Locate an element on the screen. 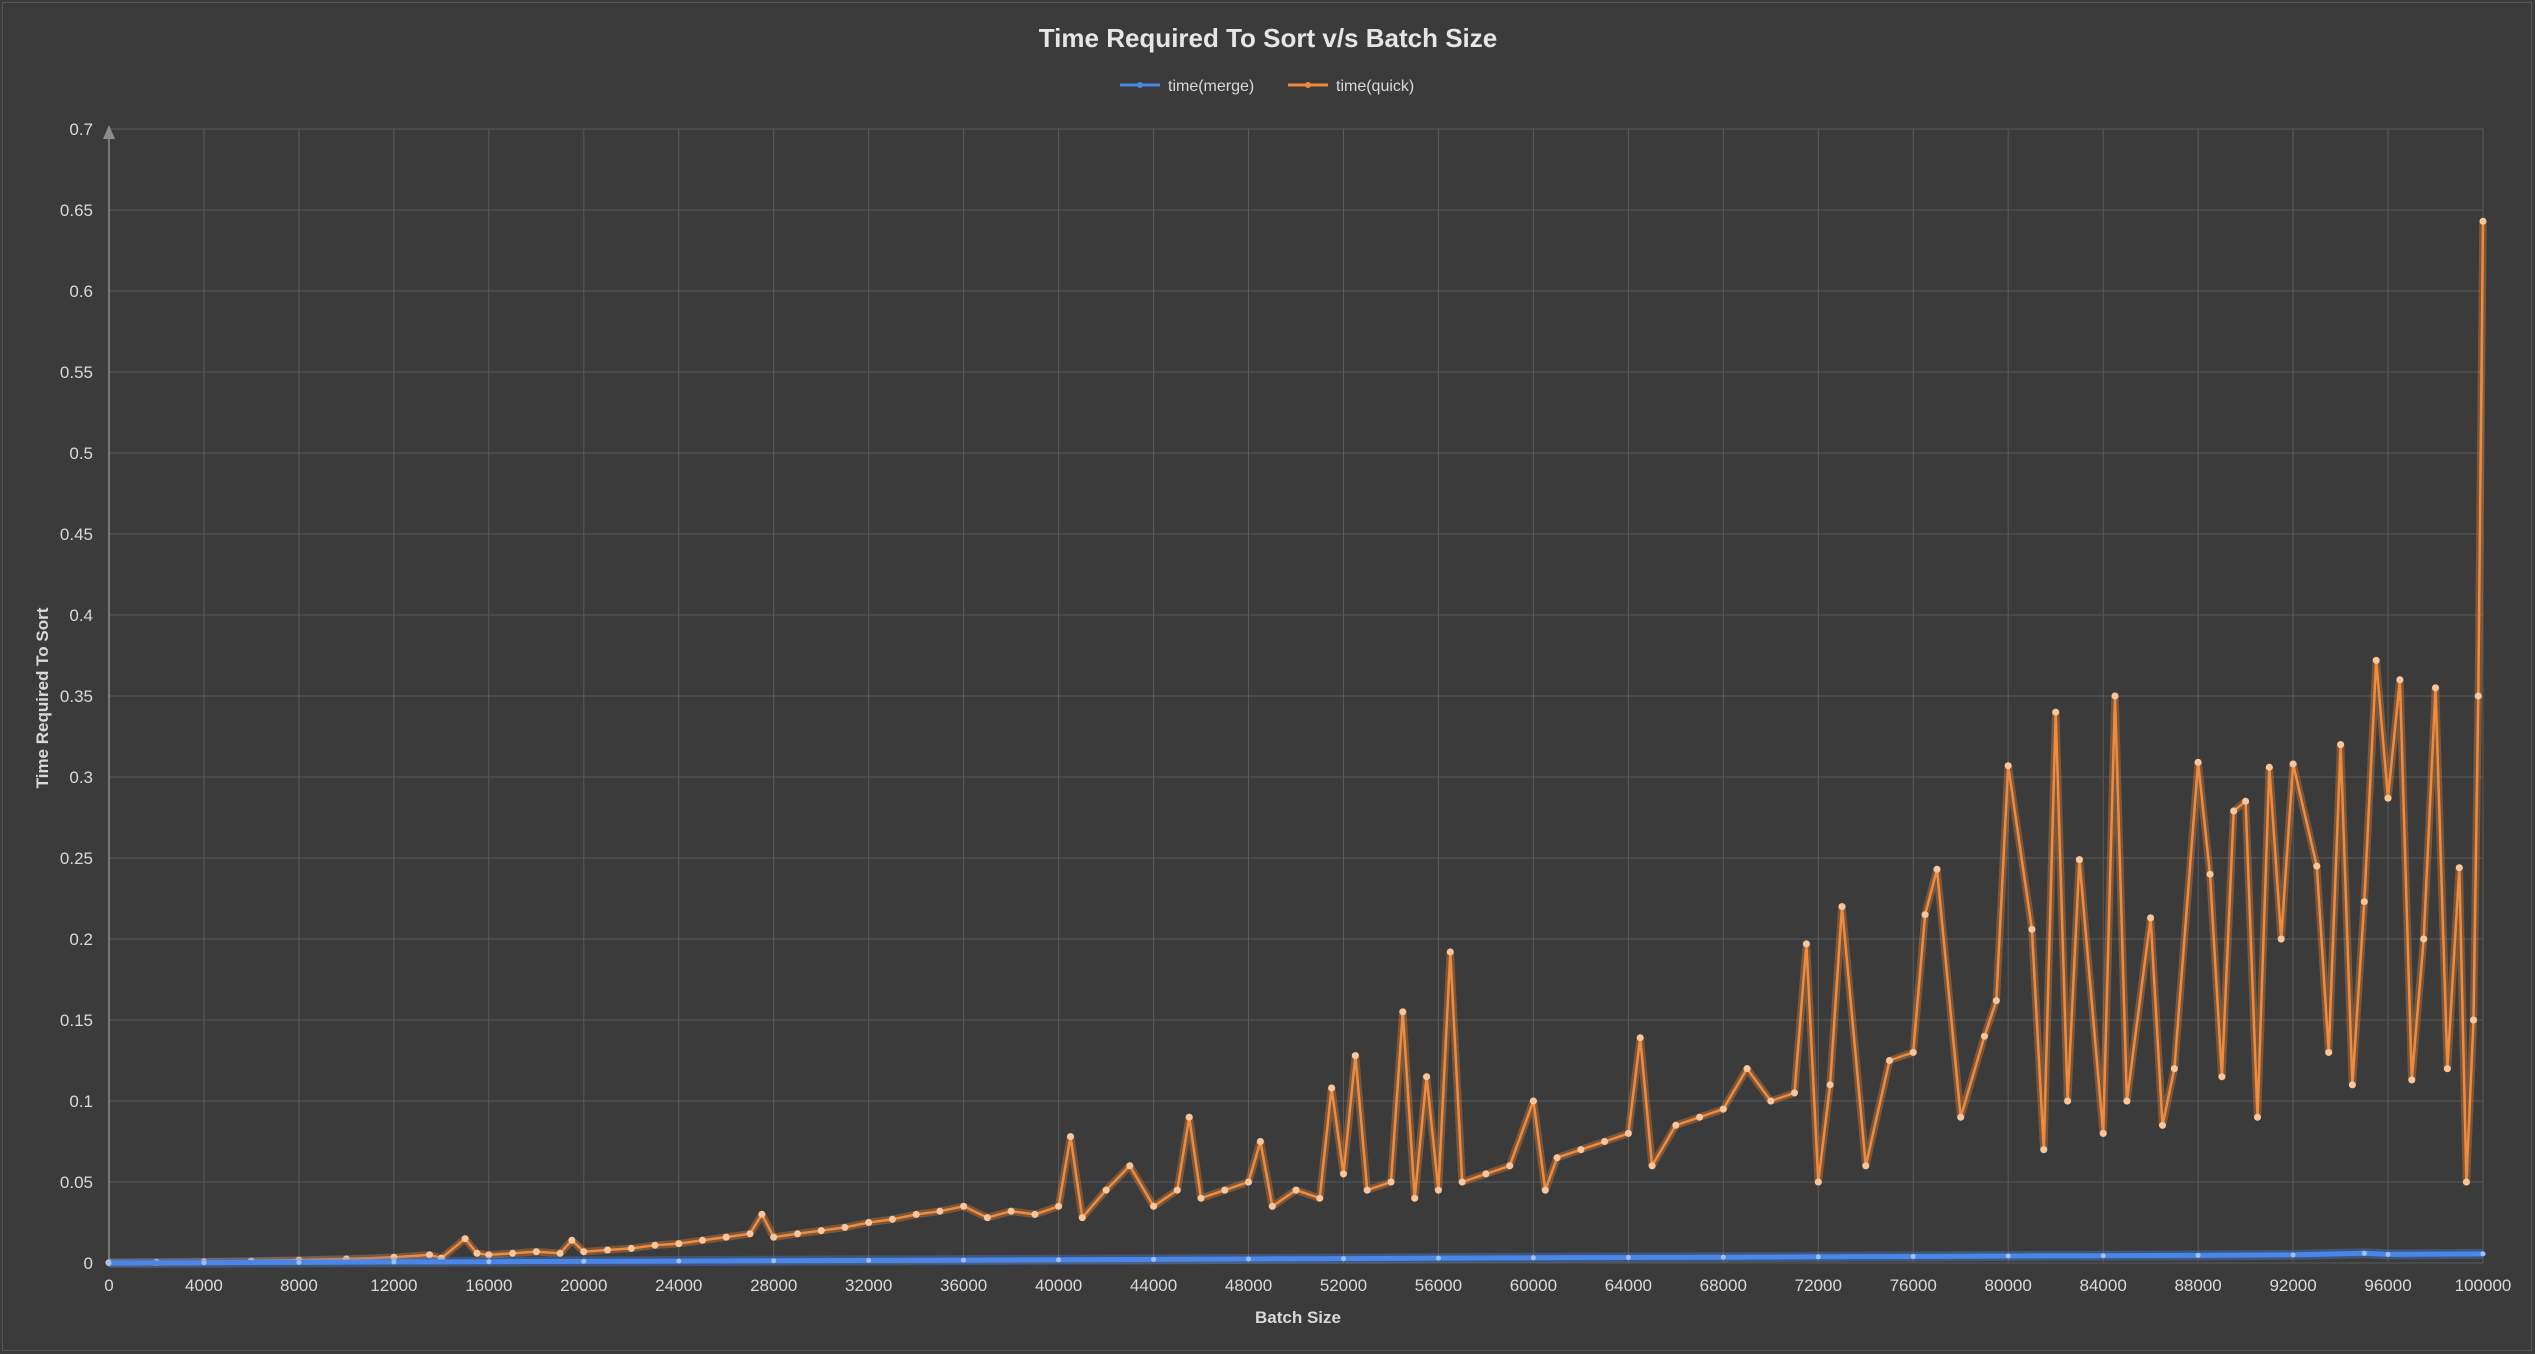  legend-merge-marker is located at coordinates (1140, 85).